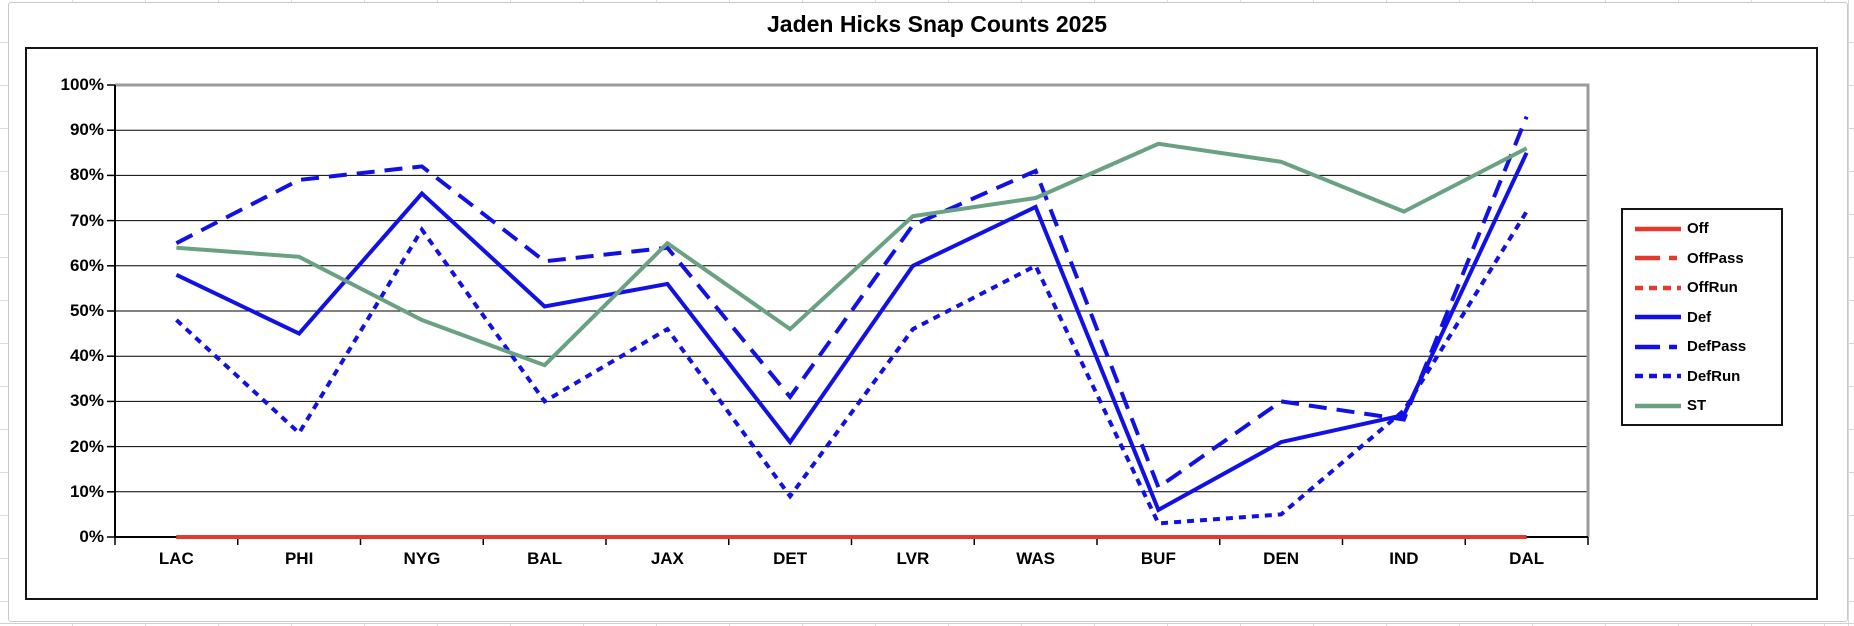 The height and width of the screenshot is (626, 1854). I want to click on spreadsheet-gridlines-right, so click(1851, 313).